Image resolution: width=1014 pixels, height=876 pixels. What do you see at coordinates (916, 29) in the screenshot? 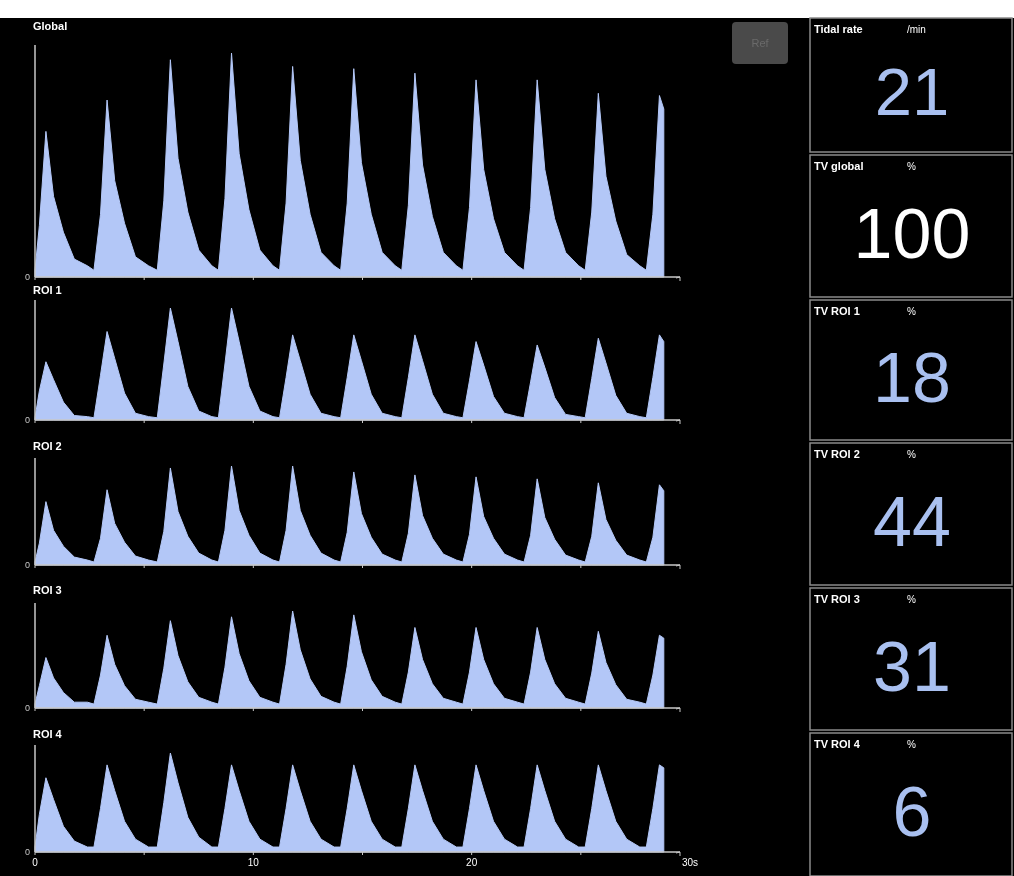
I see `text: /min` at bounding box center [916, 29].